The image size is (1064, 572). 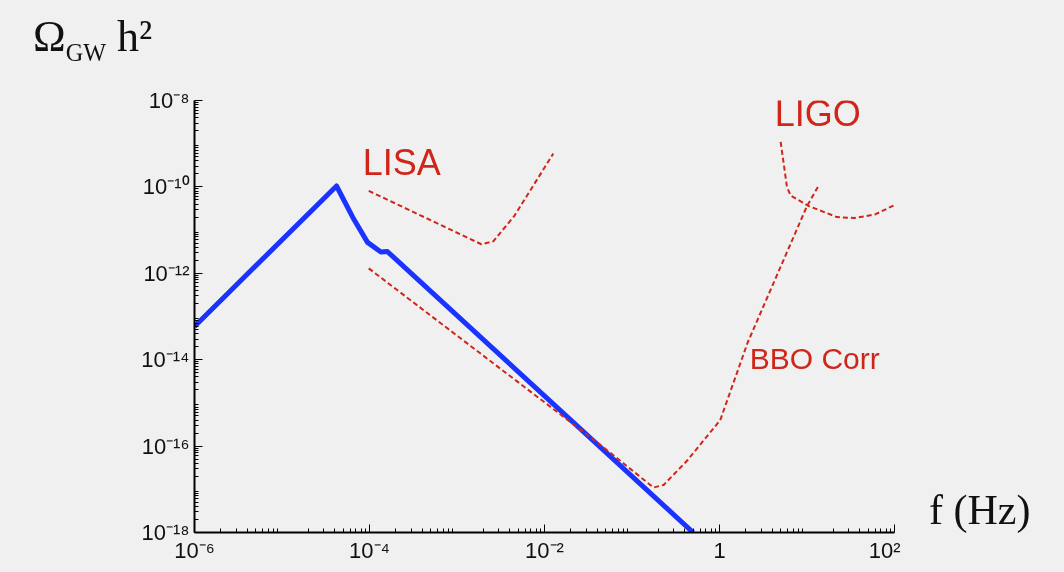 I want to click on y-tick-label: 10⁻⁸, so click(x=169, y=100).